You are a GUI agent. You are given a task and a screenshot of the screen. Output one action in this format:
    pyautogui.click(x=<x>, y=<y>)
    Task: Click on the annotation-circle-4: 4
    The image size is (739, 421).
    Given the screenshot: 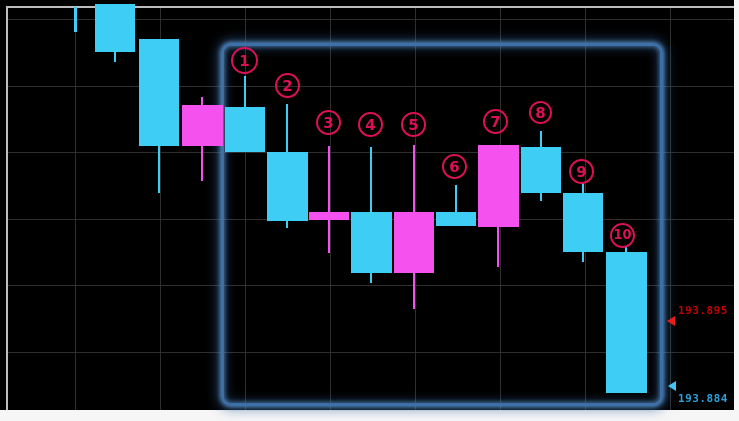 What is the action you would take?
    pyautogui.click(x=370, y=124)
    